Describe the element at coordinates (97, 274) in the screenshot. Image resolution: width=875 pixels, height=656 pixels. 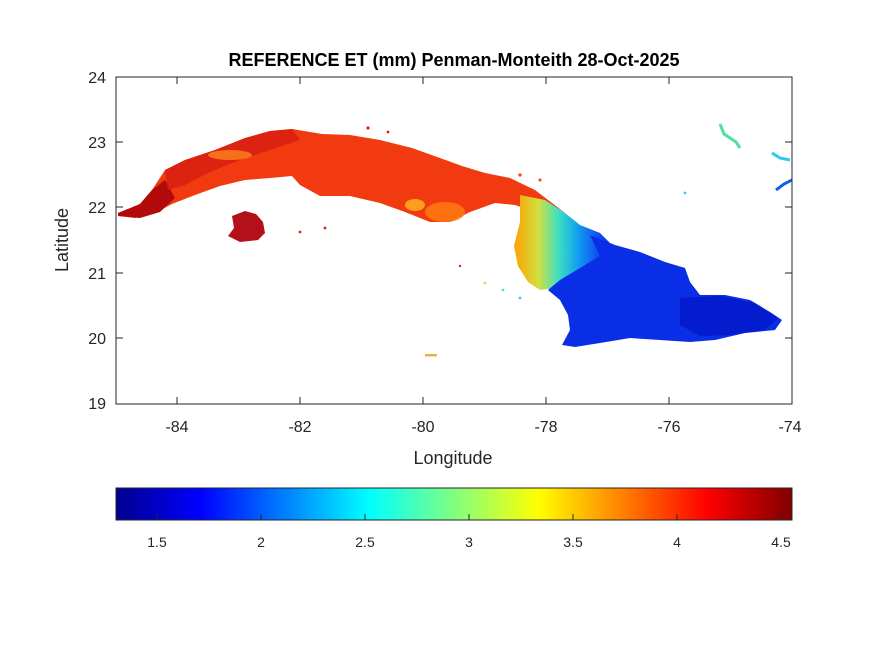
I see `y-tick-label: 21` at that location.